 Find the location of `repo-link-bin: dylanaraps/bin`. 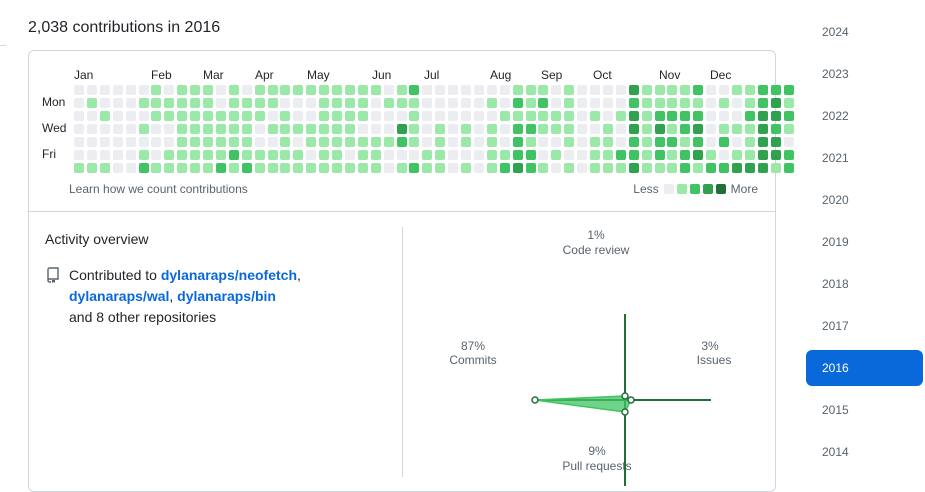

repo-link-bin: dylanaraps/bin is located at coordinates (226, 296).